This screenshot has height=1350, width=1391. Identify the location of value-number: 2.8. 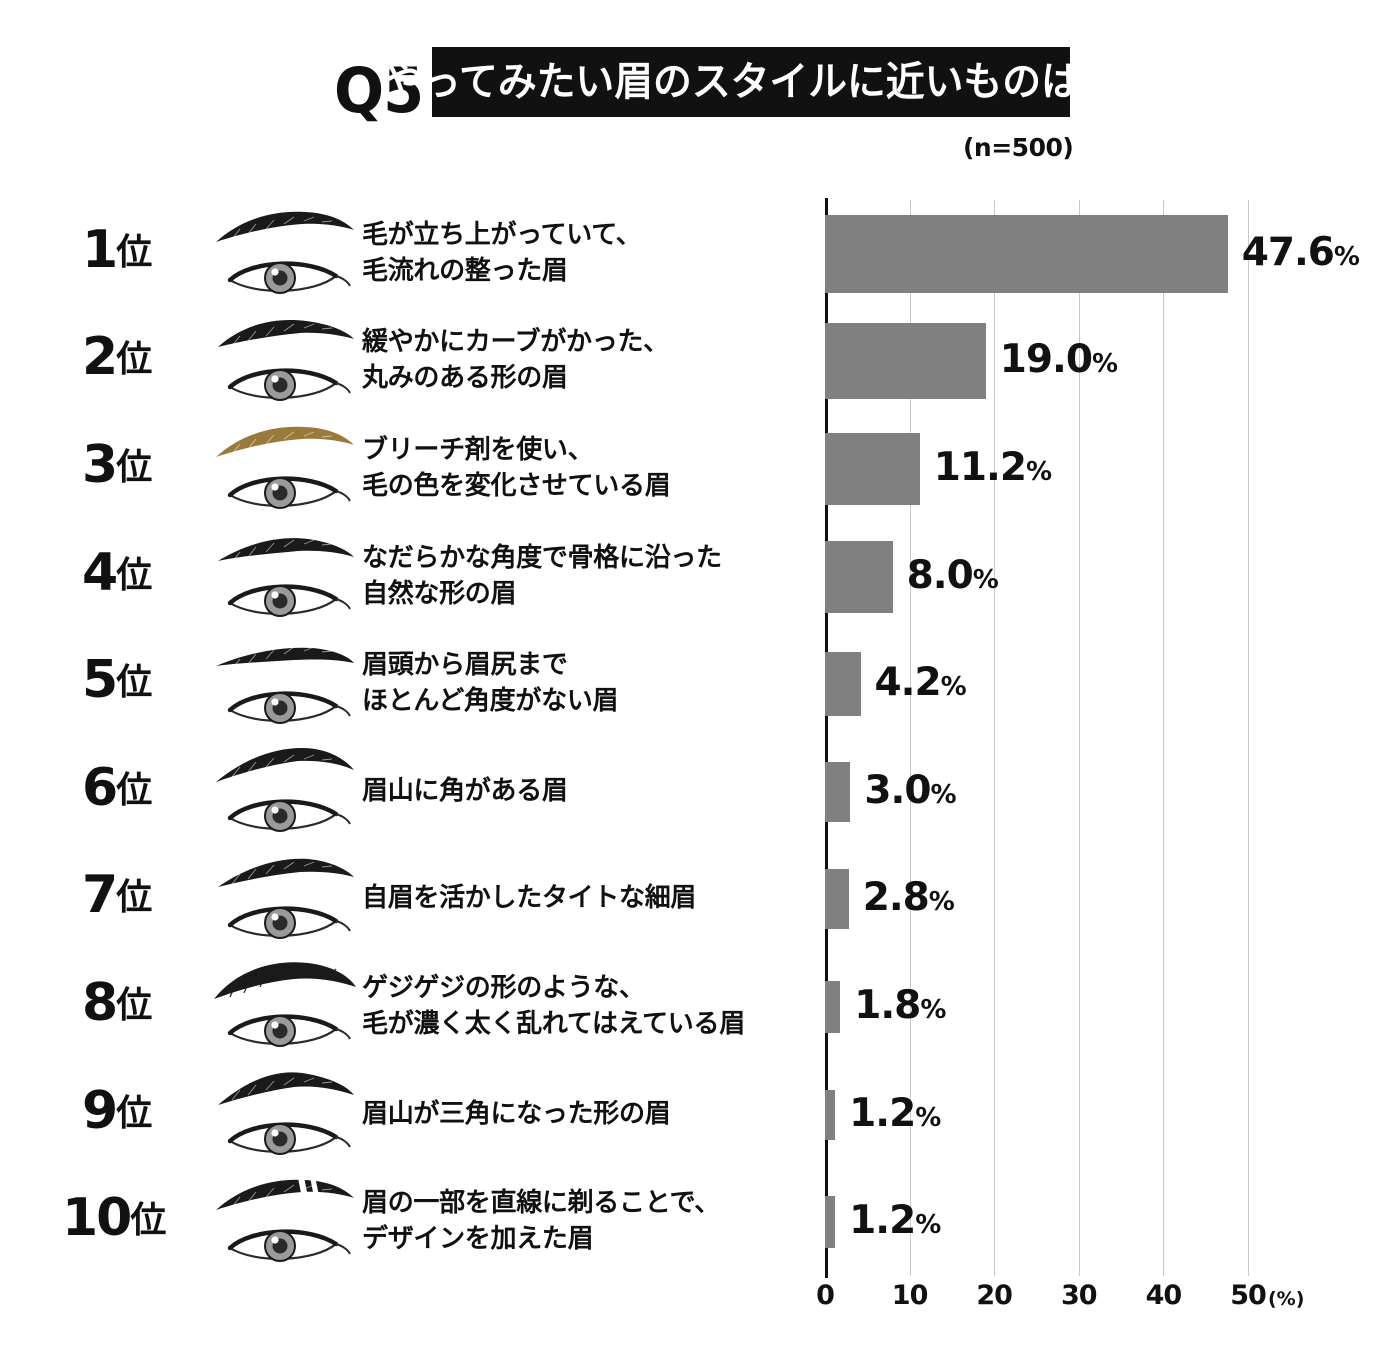
(896, 898).